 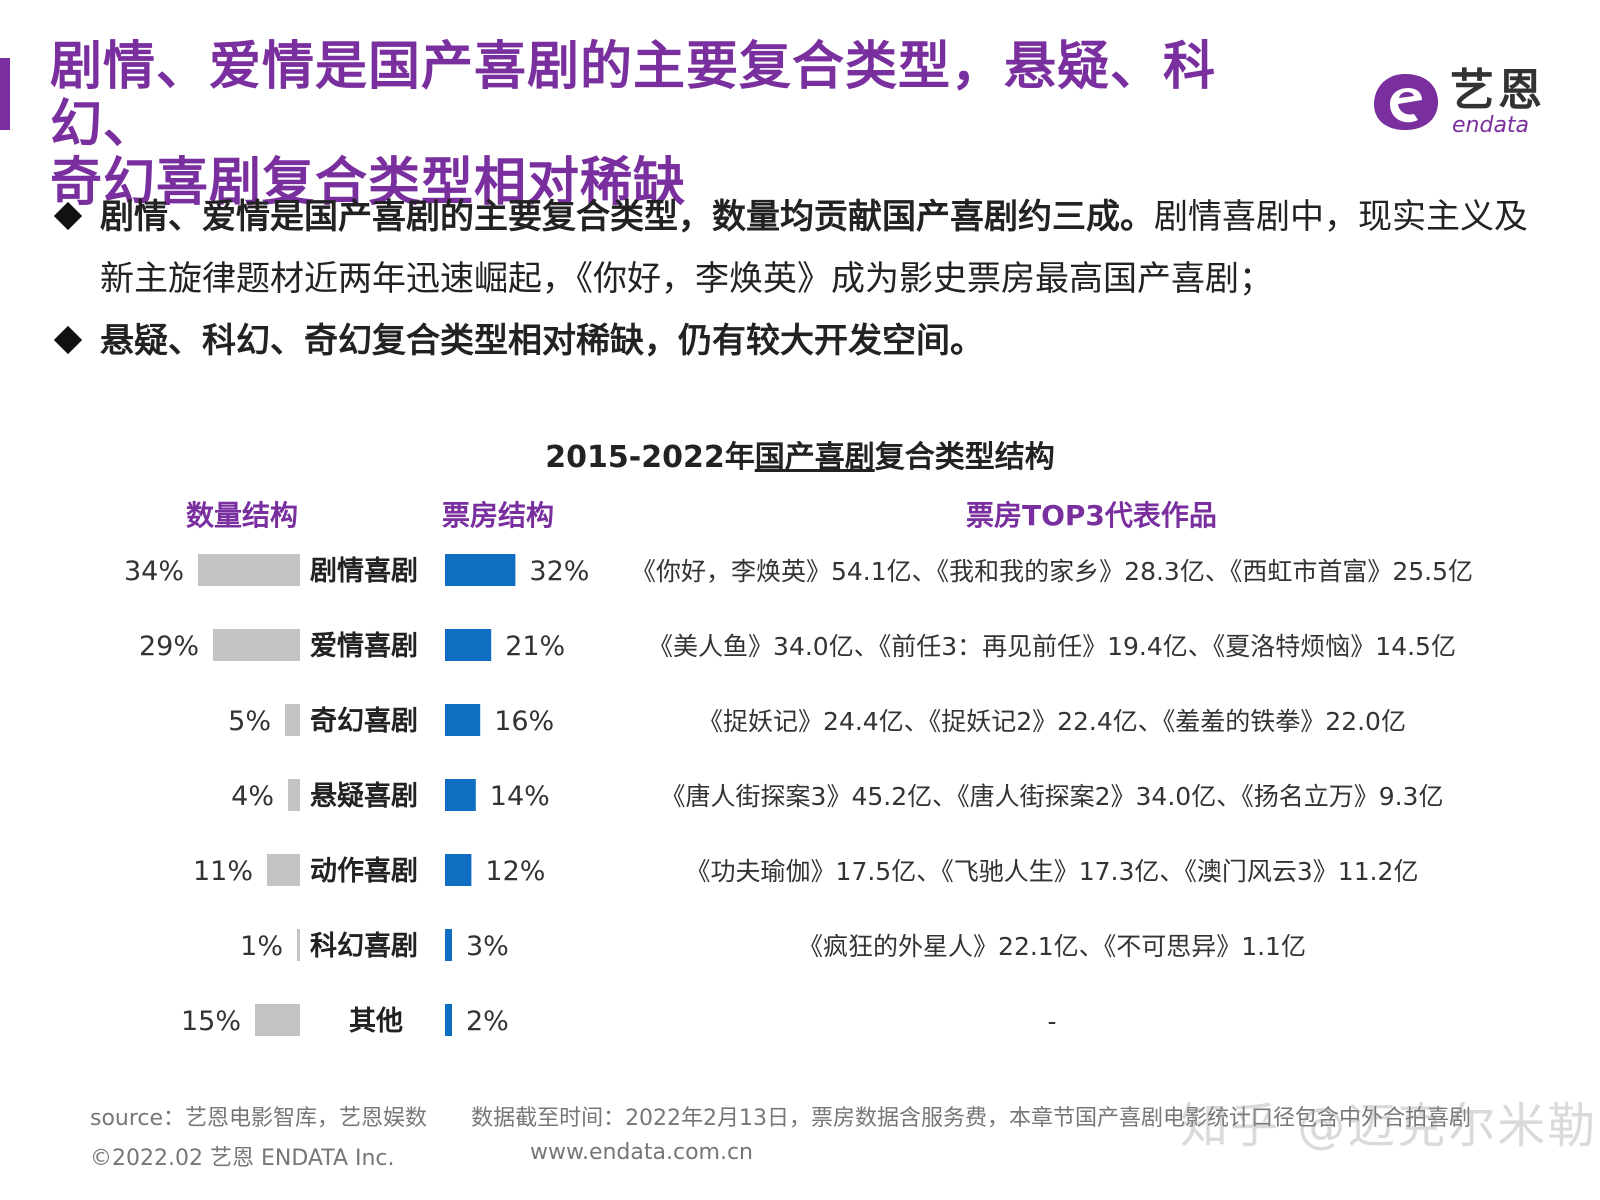 I want to click on bullet-1-bold: 剧情、爱情是国产喜剧的主要复合类型，数量均贡献国产喜剧约三成。, so click(x=627, y=217).